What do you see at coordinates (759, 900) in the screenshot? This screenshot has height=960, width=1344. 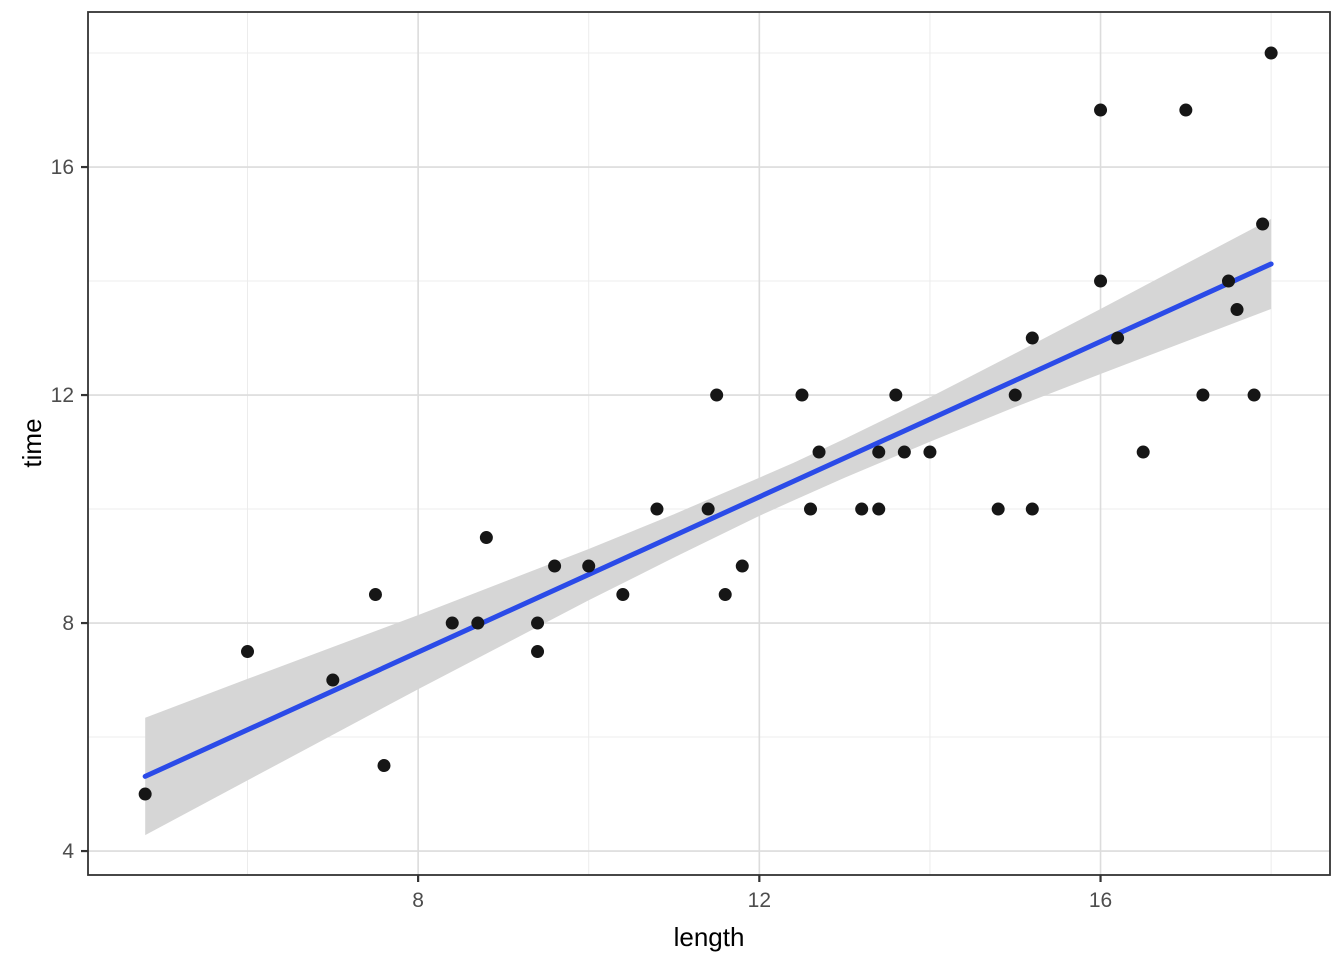 I see `x-tick-label: 12` at bounding box center [759, 900].